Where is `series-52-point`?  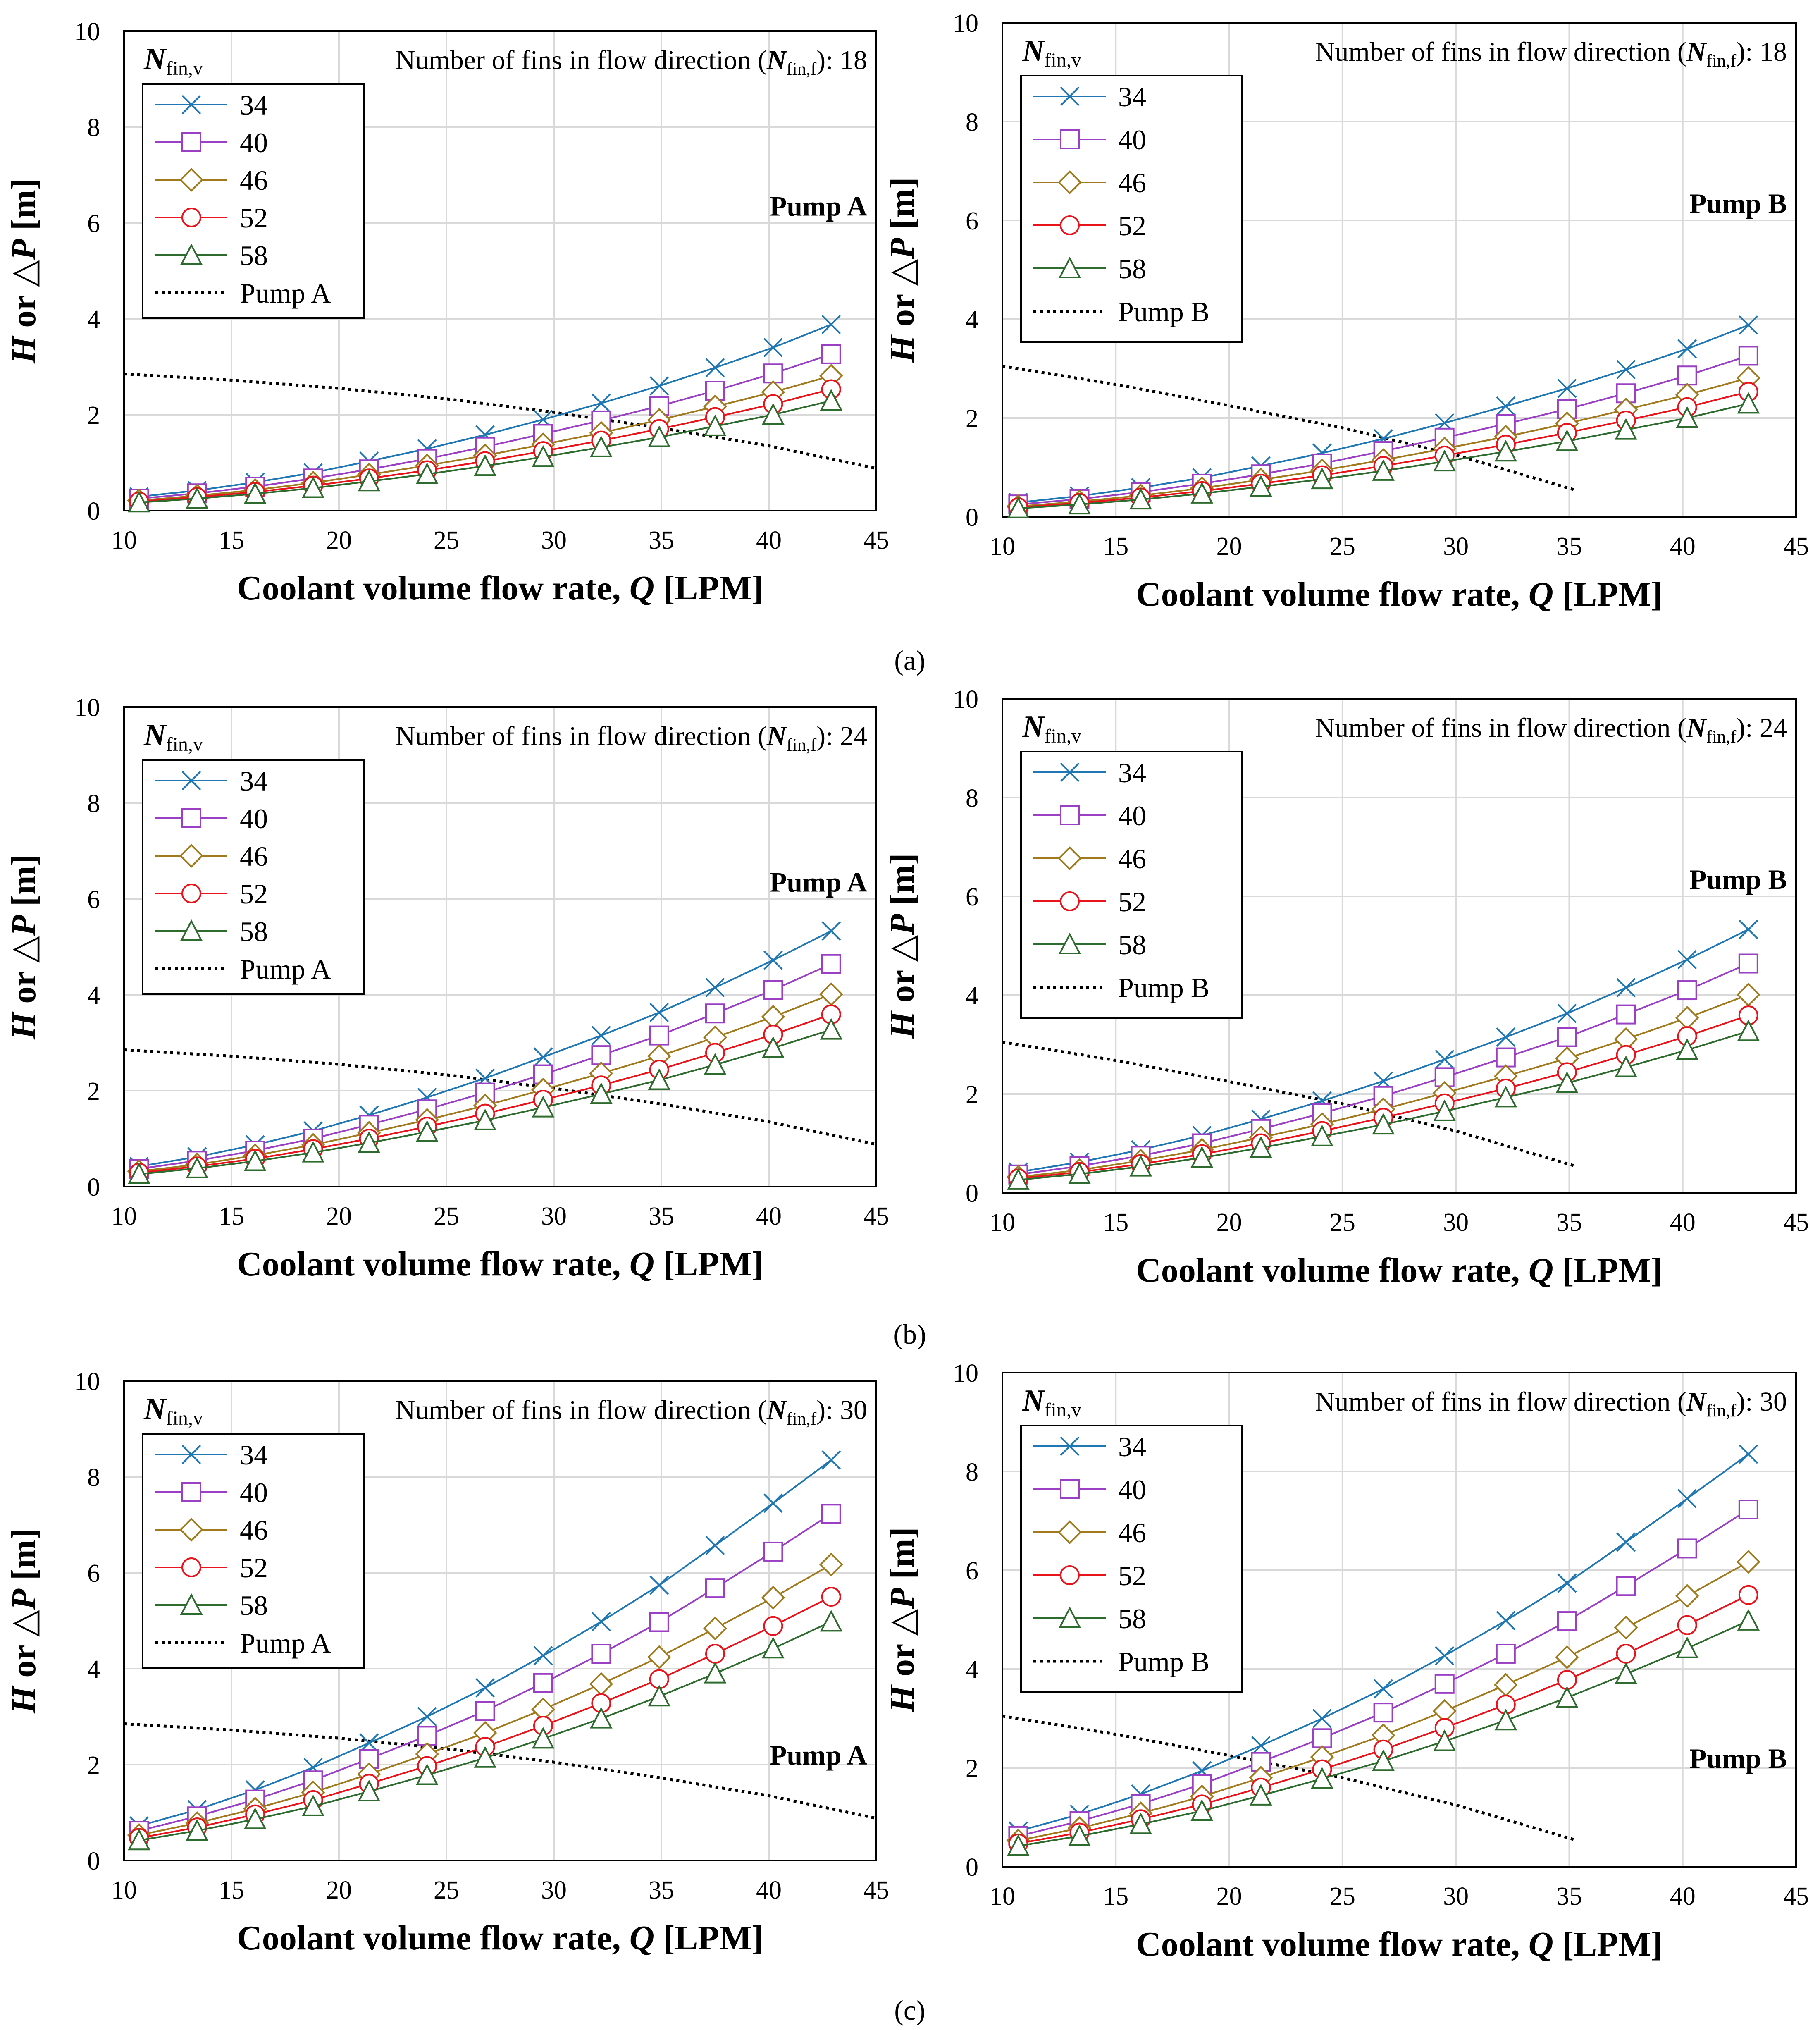
series-52-point is located at coordinates (1626, 1653).